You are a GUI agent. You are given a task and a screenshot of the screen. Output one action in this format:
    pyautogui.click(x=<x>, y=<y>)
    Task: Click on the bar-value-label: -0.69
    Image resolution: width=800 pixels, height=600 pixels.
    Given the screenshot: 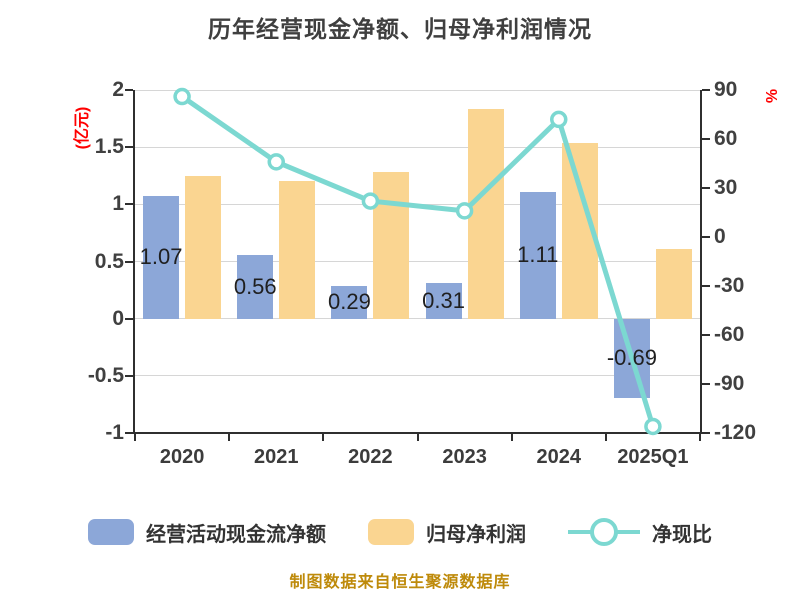 What is the action you would take?
    pyautogui.click(x=631, y=358)
    